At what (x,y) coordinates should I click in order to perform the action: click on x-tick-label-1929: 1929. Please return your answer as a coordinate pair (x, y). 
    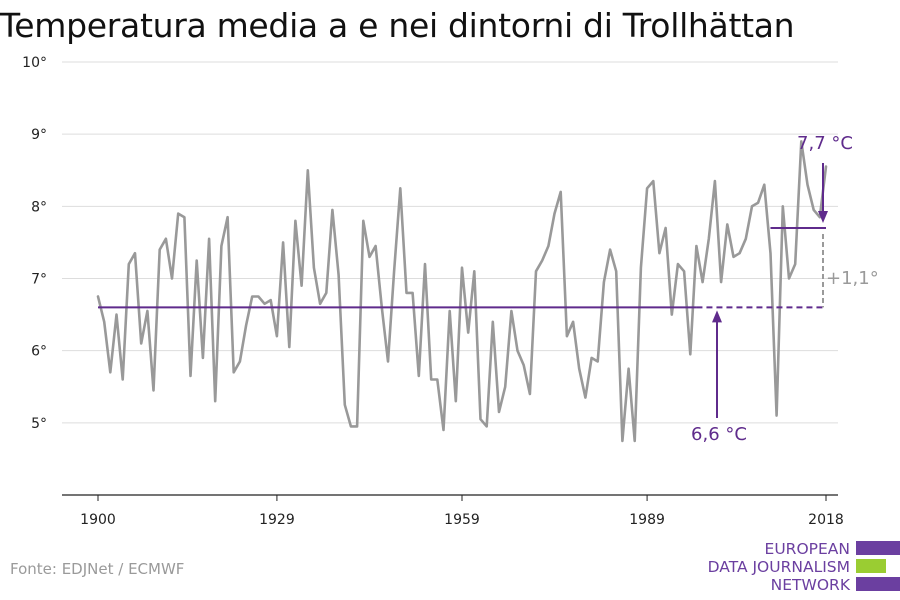
    Looking at the image, I should click on (277, 520).